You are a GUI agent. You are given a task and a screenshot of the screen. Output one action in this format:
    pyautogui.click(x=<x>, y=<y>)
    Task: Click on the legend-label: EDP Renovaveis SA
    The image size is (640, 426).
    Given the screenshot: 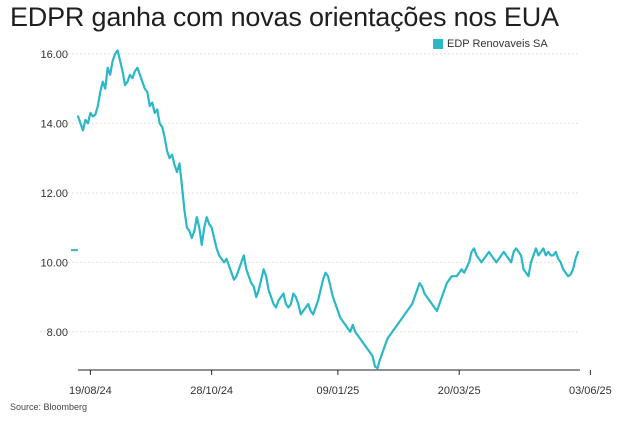 What is the action you would take?
    pyautogui.click(x=497, y=44)
    